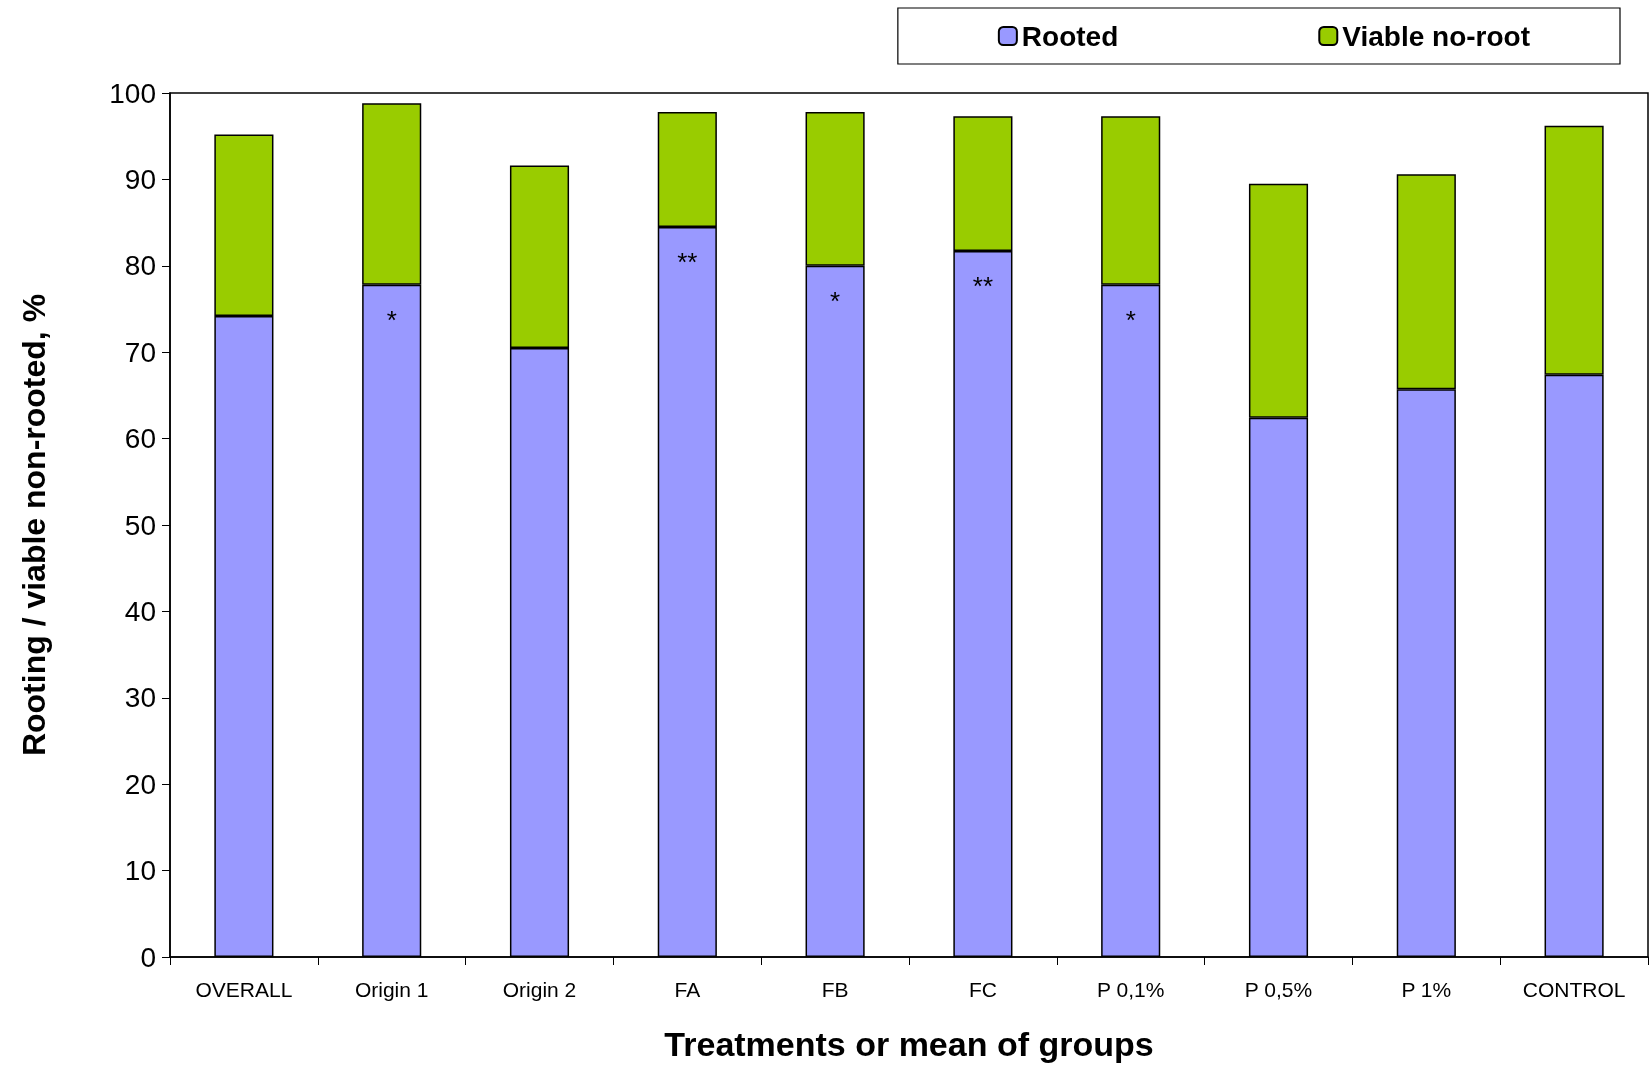 This screenshot has height=1066, width=1650. I want to click on y-tick-label: 100, so click(132, 93).